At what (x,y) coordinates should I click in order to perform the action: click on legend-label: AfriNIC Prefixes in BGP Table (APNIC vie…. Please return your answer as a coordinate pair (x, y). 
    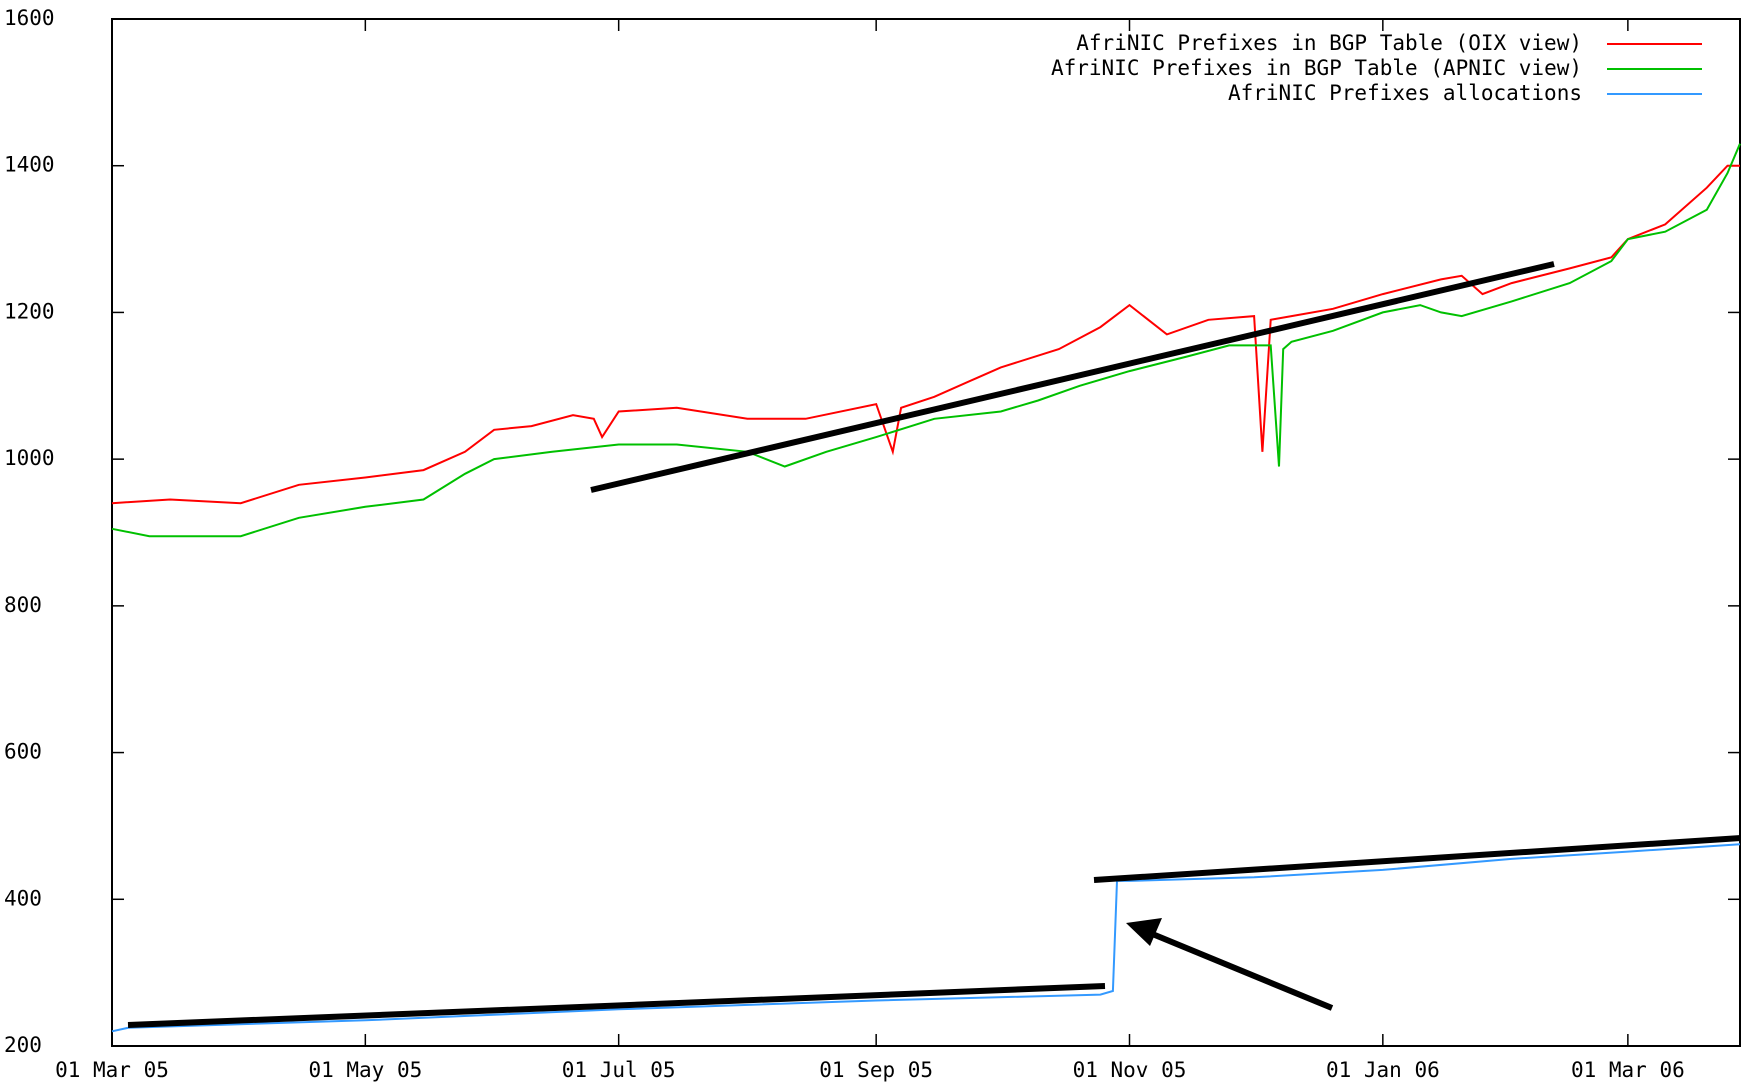
    Looking at the image, I should click on (1316, 68).